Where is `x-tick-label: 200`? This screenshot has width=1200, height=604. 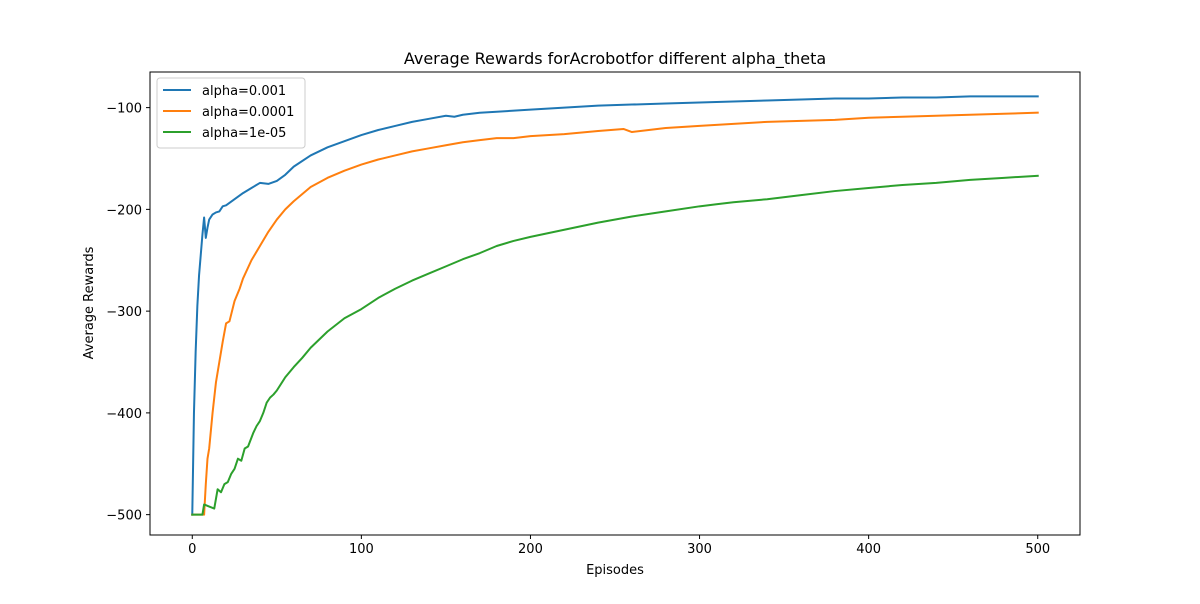
x-tick-label: 200 is located at coordinates (530, 549).